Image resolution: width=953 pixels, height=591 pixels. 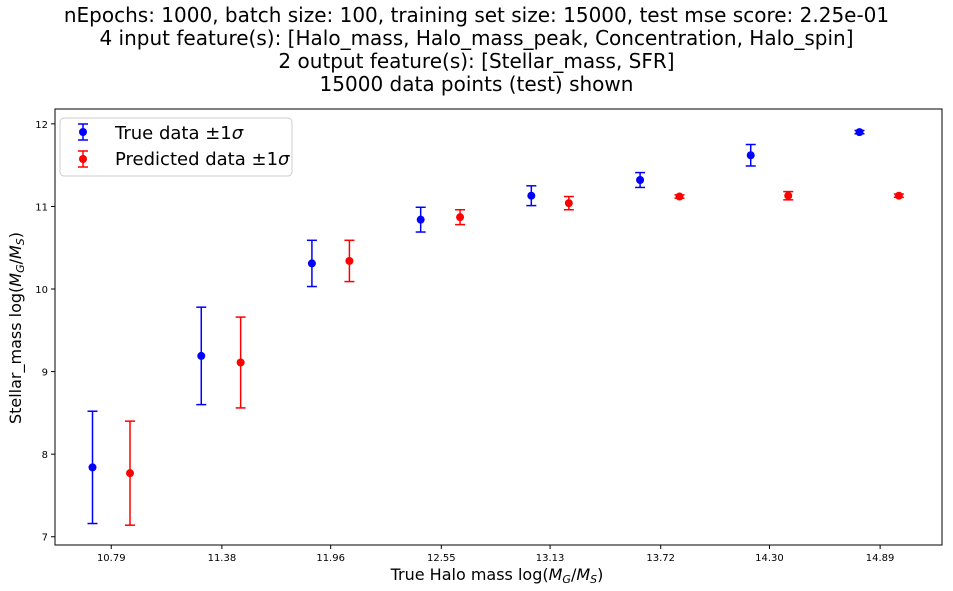 What do you see at coordinates (45, 538) in the screenshot?
I see `y-tick-label: 7` at bounding box center [45, 538].